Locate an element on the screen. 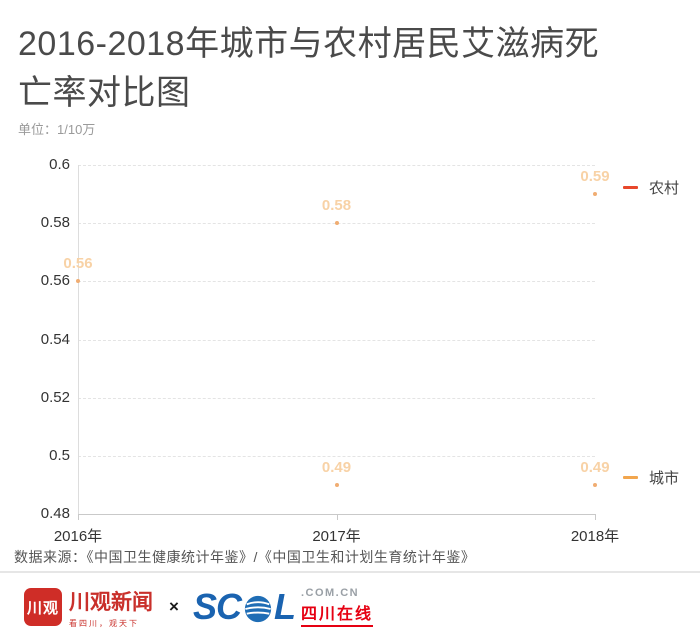 Image resolution: width=700 pixels, height=636 pixels. y-axis-tick-label: 0.52 is located at coordinates (55, 397).